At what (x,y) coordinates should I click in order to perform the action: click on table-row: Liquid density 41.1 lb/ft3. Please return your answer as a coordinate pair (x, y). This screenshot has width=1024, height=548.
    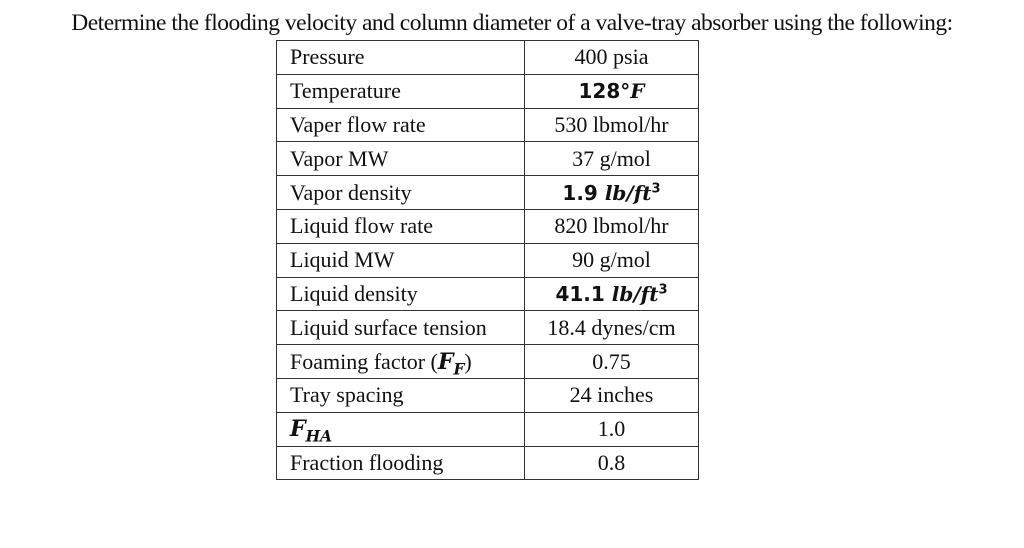
    Looking at the image, I should click on (487, 294).